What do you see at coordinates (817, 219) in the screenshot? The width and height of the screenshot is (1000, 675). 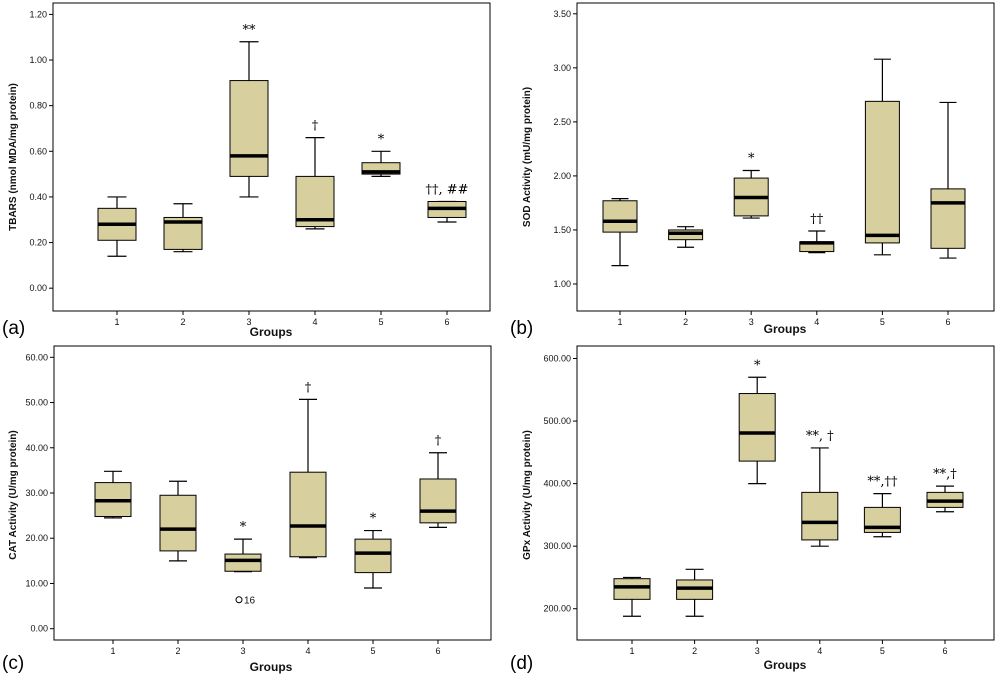 I see `significance-annotation: ††` at bounding box center [817, 219].